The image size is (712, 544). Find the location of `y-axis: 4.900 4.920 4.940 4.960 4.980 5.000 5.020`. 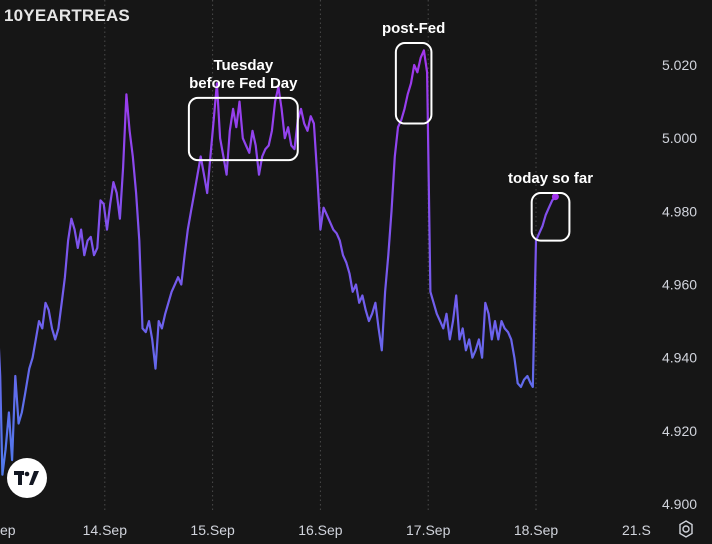

y-axis: 4.900 4.920 4.940 4.960 4.980 5.000 5.020 is located at coordinates (679, 284).